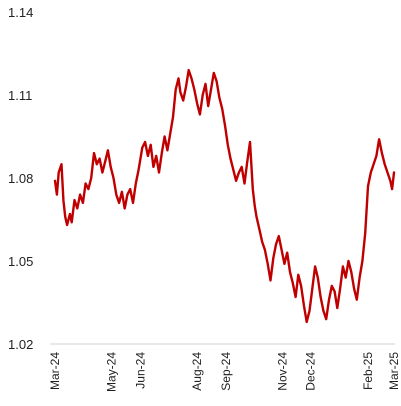 The image size is (401, 406). I want to click on x-tick-label: Feb-25, so click(368, 371).